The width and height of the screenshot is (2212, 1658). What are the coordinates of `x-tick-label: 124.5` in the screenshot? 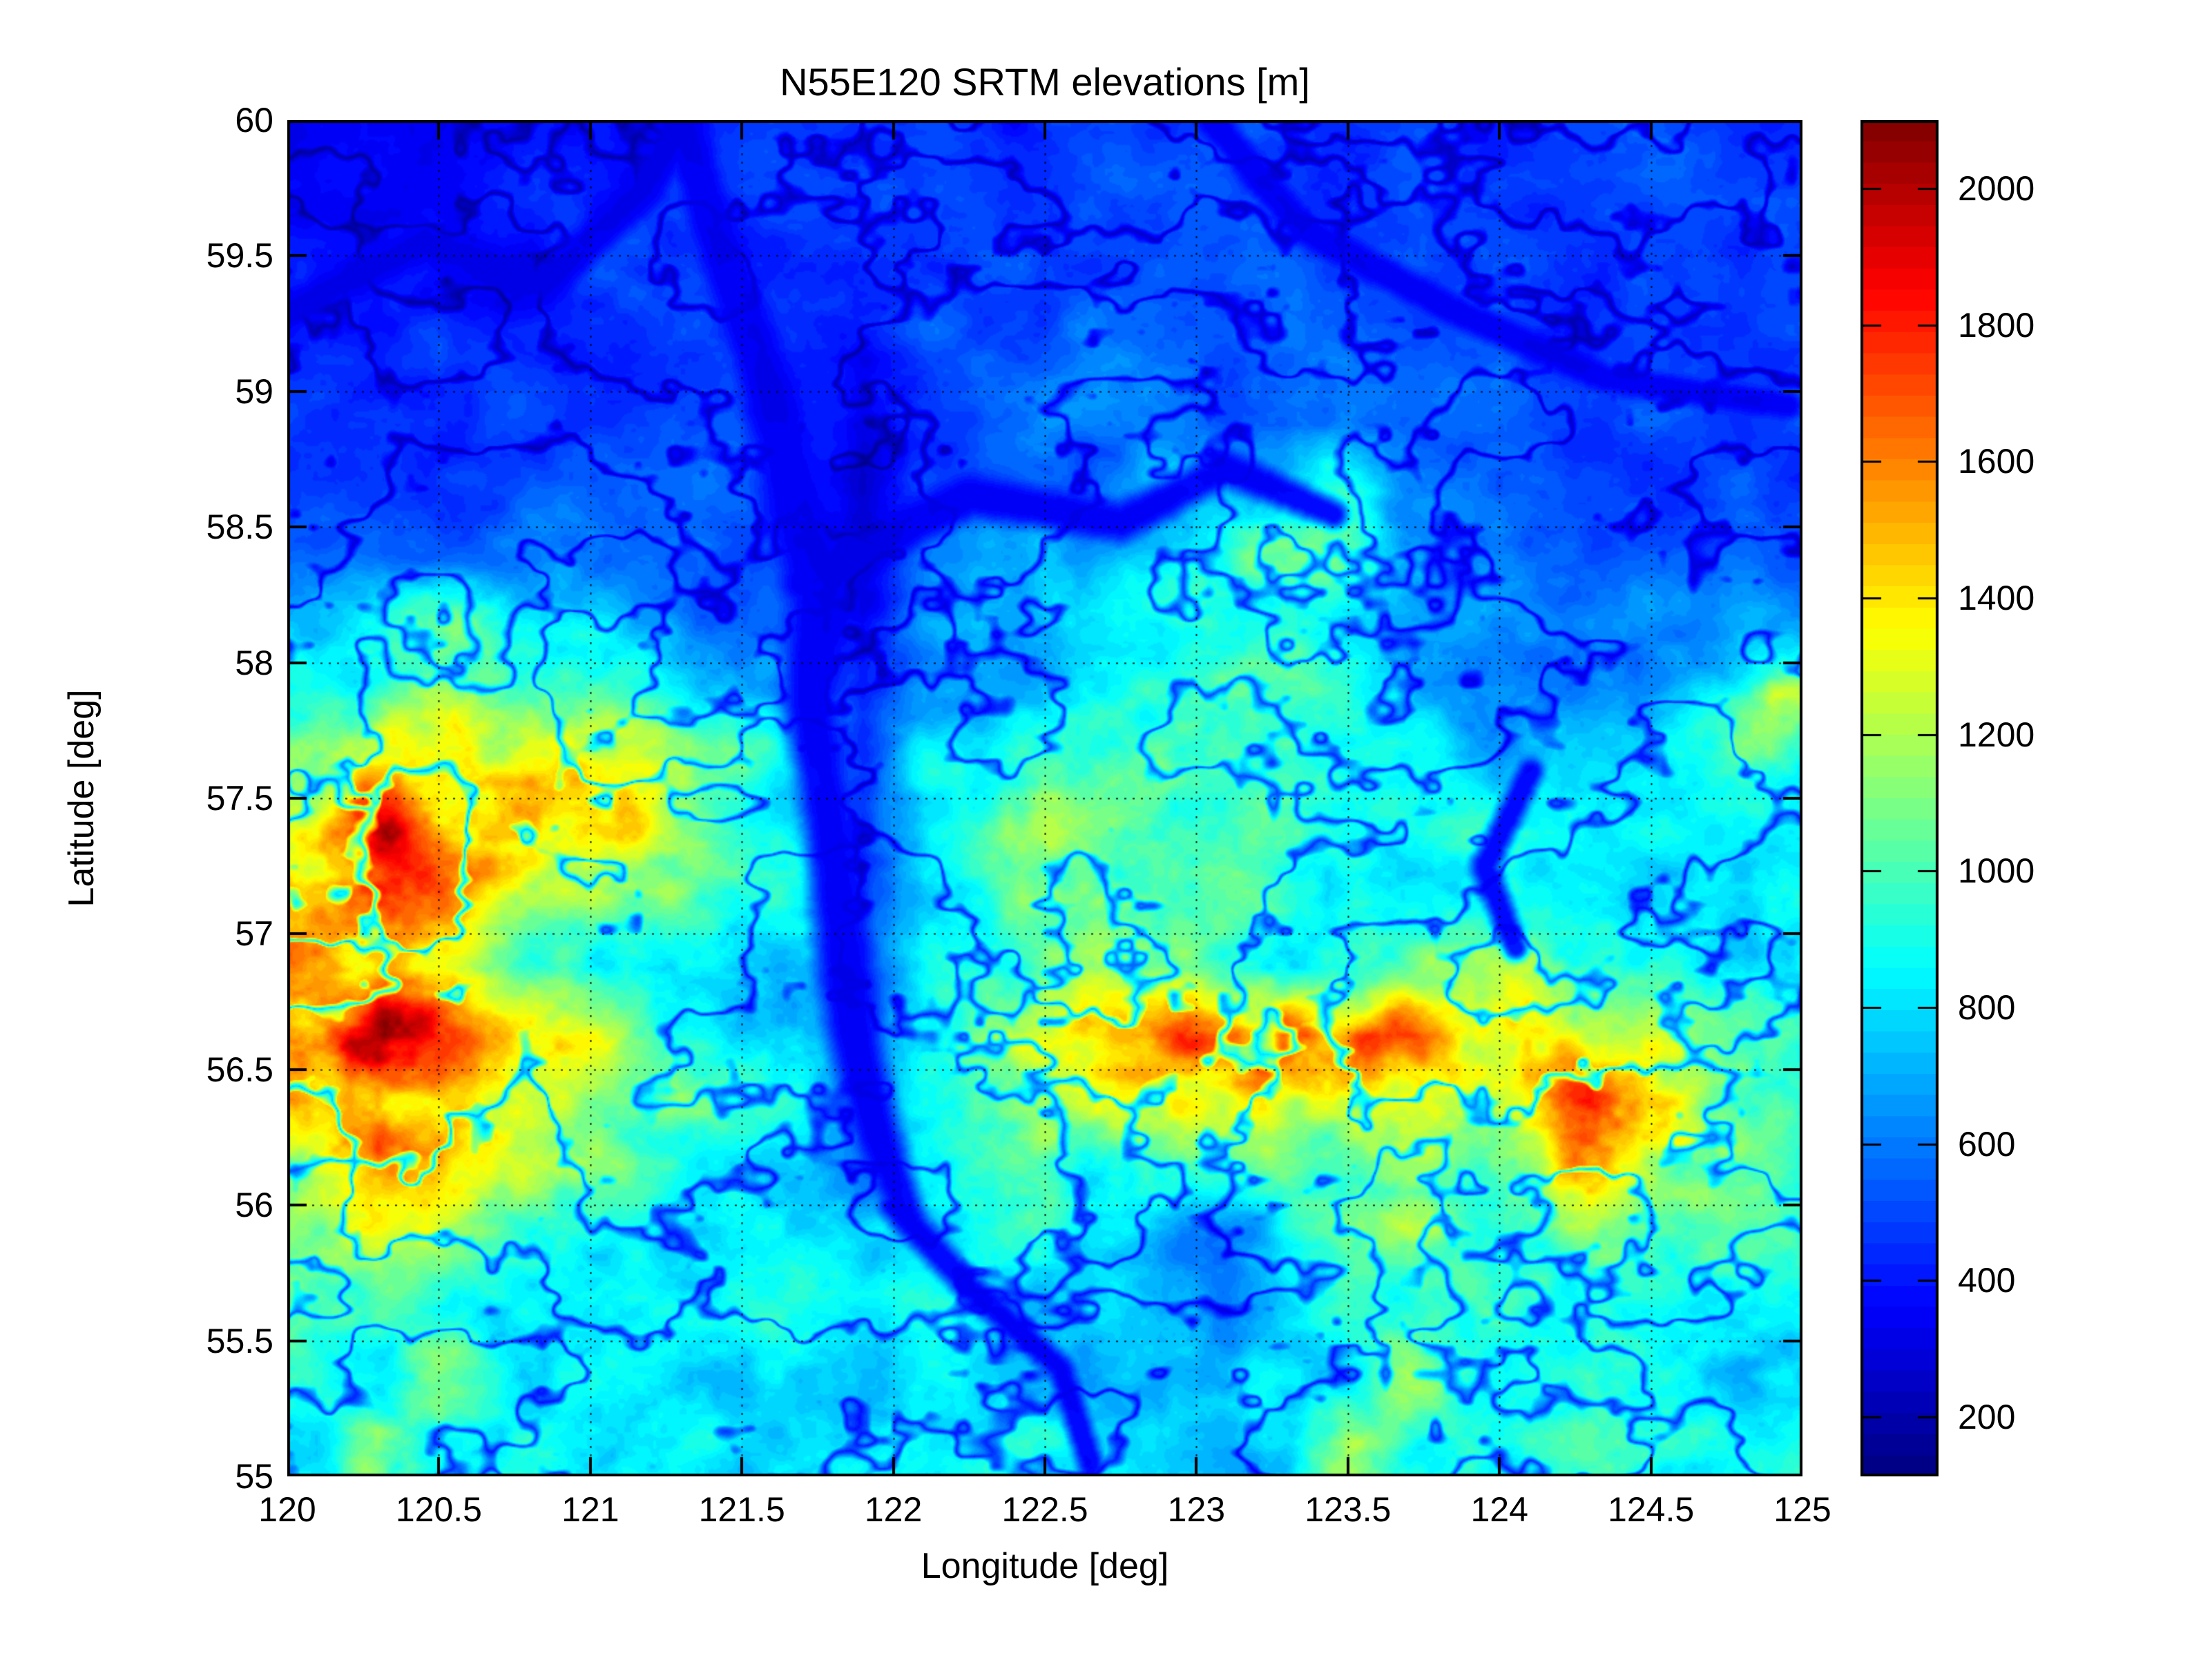 It's located at (1651, 1510).